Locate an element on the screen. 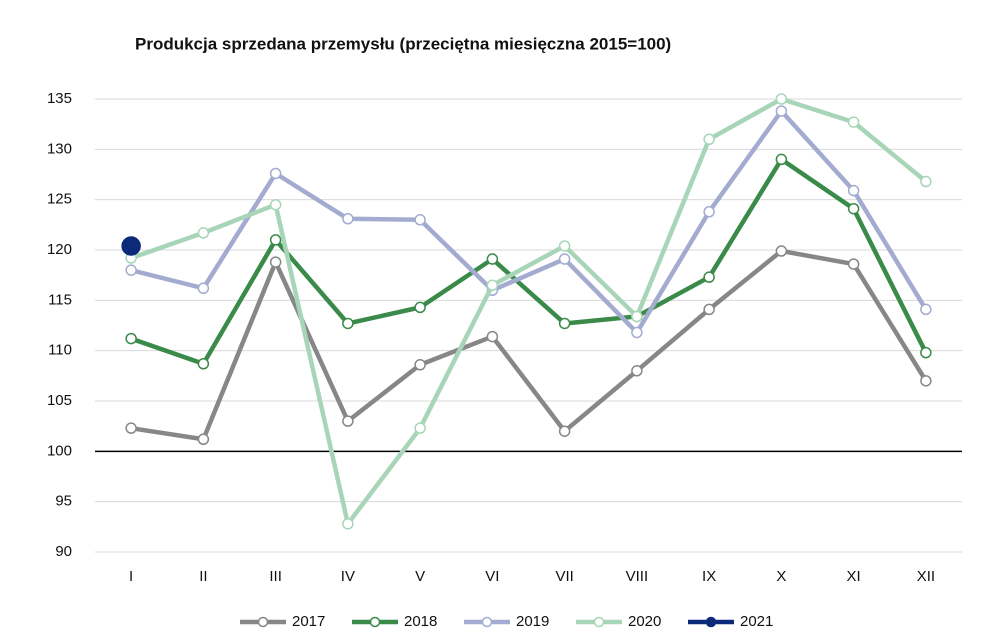  x-tick-label: II is located at coordinates (203, 576).